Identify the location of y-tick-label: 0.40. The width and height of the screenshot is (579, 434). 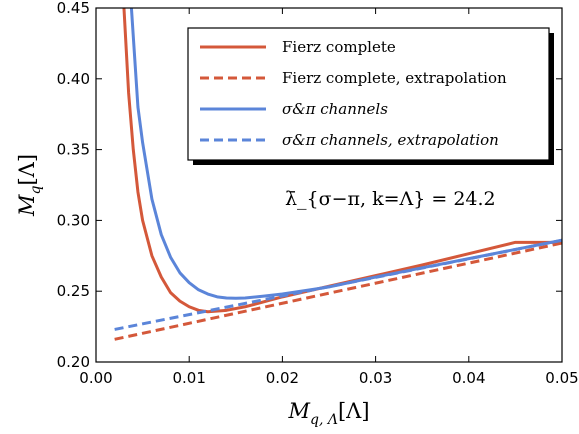
(73, 79).